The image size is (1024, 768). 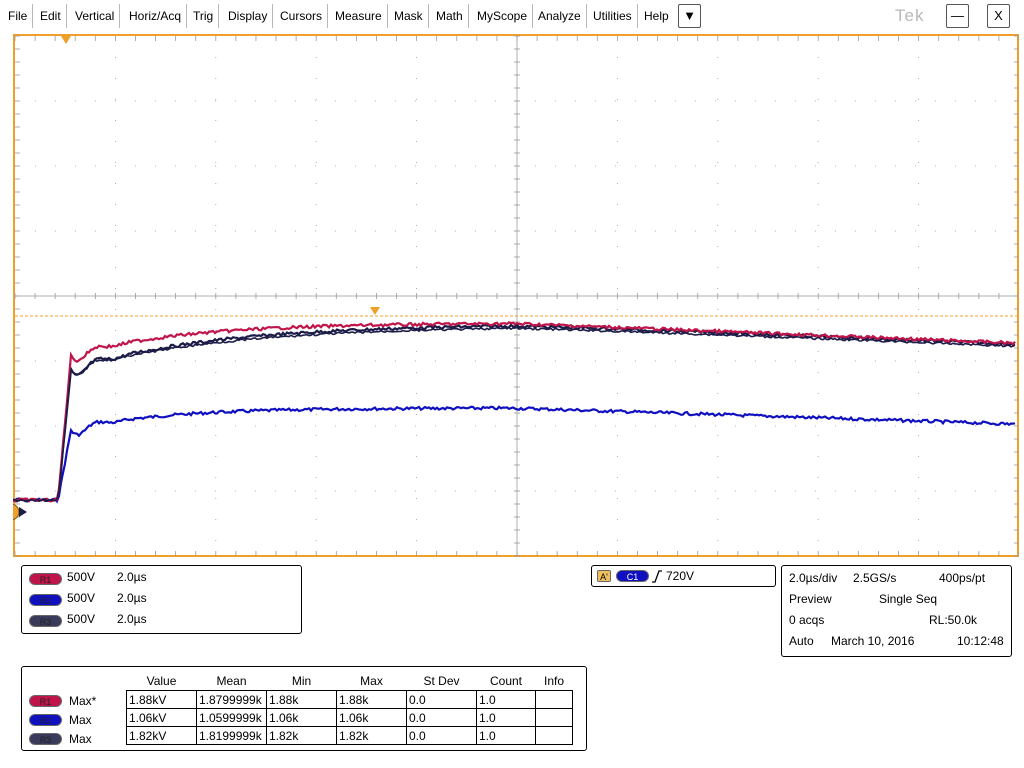 I want to click on menu-math: Math, so click(x=450, y=16).